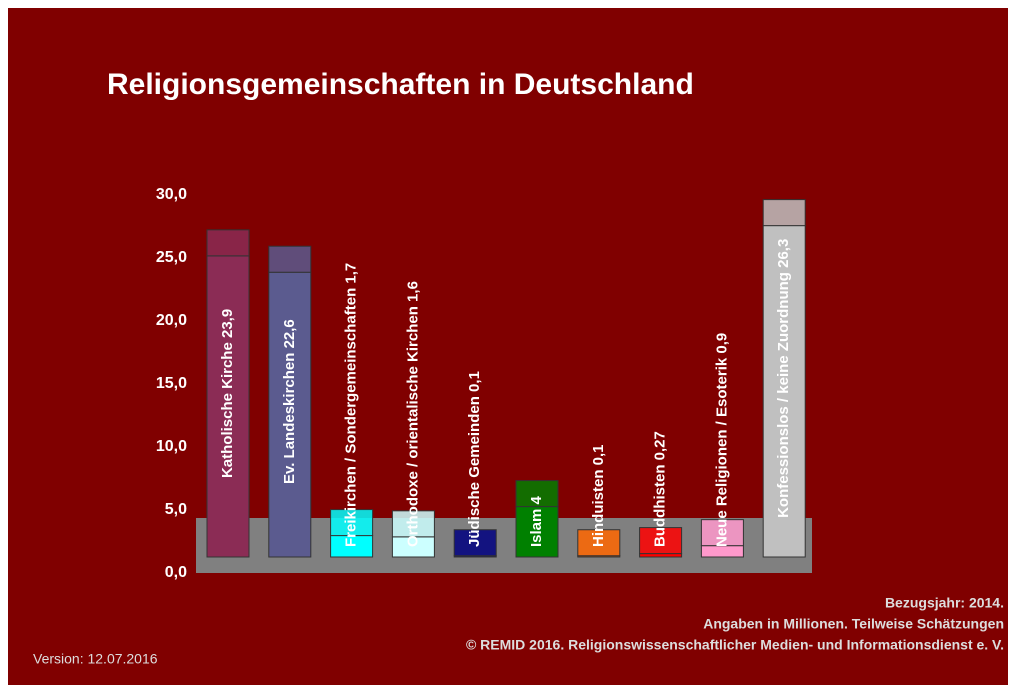 The image size is (1009, 686). Describe the element at coordinates (783, 253) in the screenshot. I see `value-label: 26,3` at that location.